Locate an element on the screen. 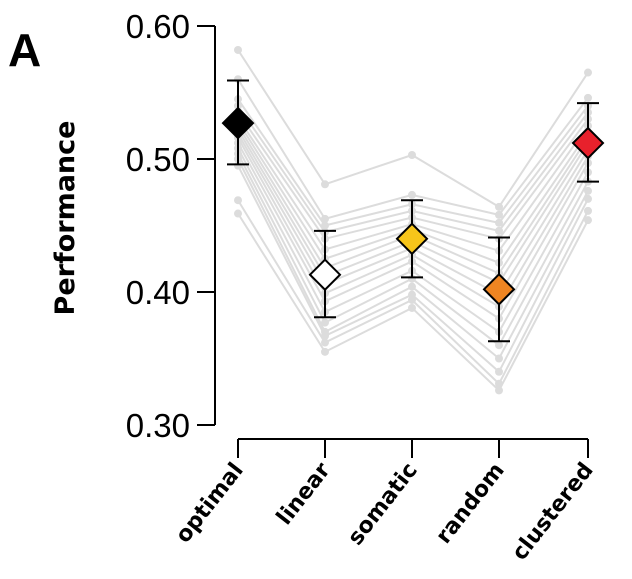  mean-marker-random is located at coordinates (499, 289).